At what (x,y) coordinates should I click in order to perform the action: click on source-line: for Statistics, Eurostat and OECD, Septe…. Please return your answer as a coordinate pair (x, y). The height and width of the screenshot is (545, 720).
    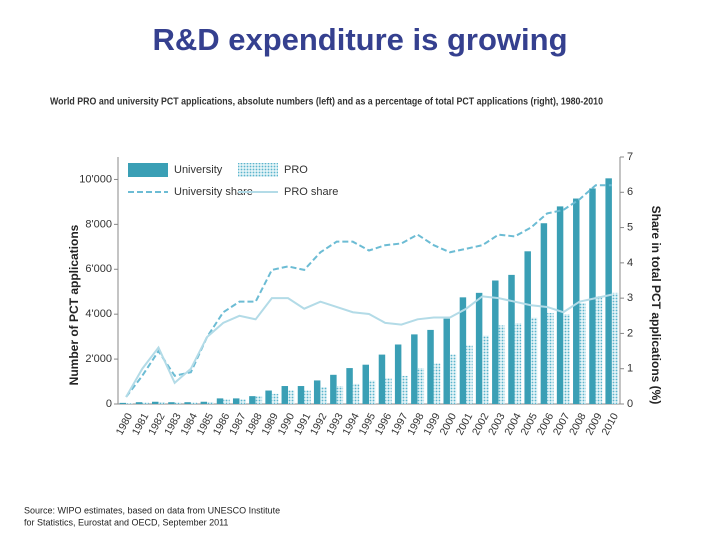
    Looking at the image, I should click on (126, 522).